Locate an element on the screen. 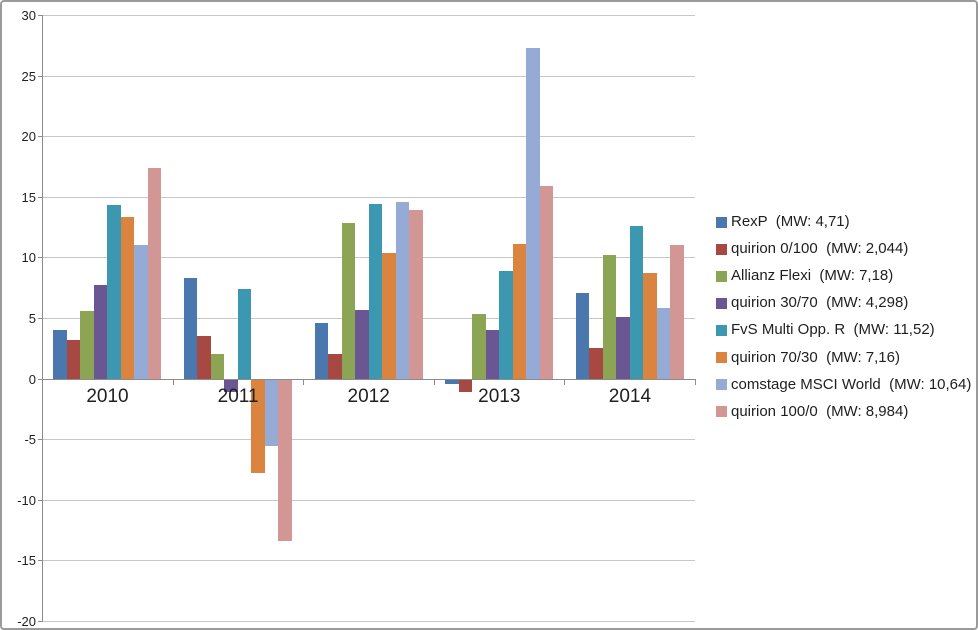 The image size is (978, 630). bar-quirion-70-30-2012 is located at coordinates (389, 315).